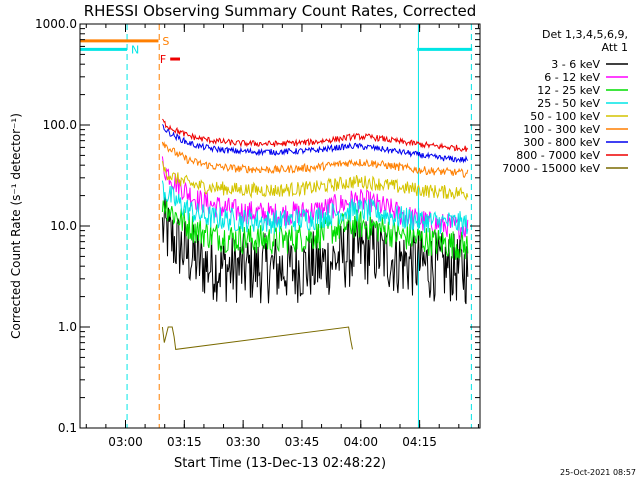 The height and width of the screenshot is (480, 640). I want to click on y-tick-label-2: 10.0, so click(63, 226).